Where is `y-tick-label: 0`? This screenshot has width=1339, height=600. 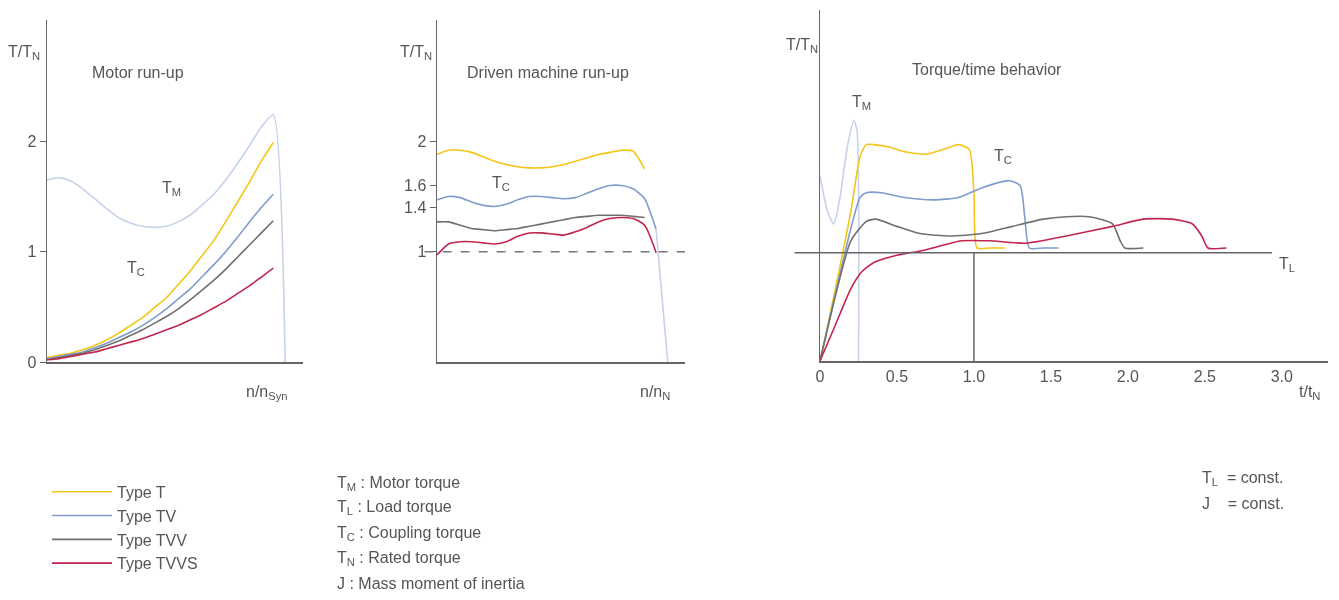 y-tick-label: 0 is located at coordinates (32, 362).